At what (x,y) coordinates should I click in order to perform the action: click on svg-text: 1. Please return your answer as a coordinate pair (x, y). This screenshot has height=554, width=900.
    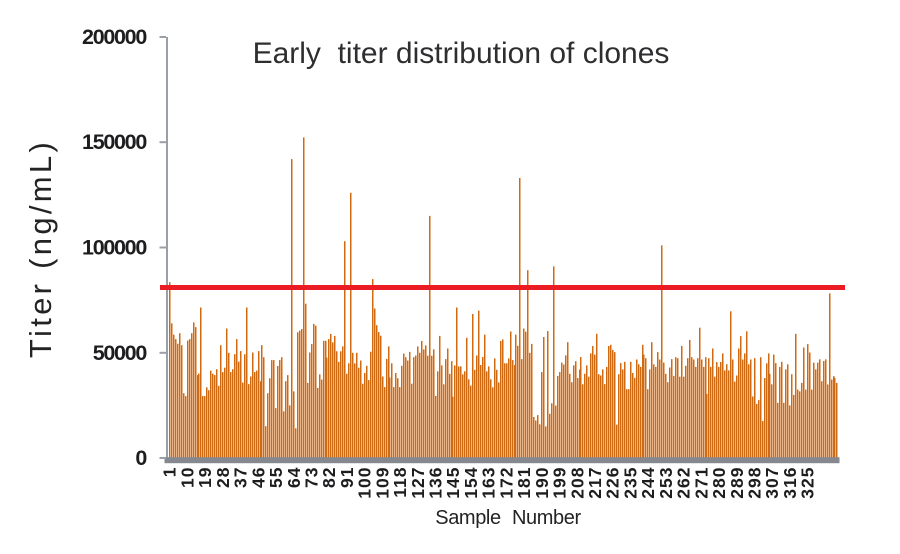
    Looking at the image, I should click on (170, 472).